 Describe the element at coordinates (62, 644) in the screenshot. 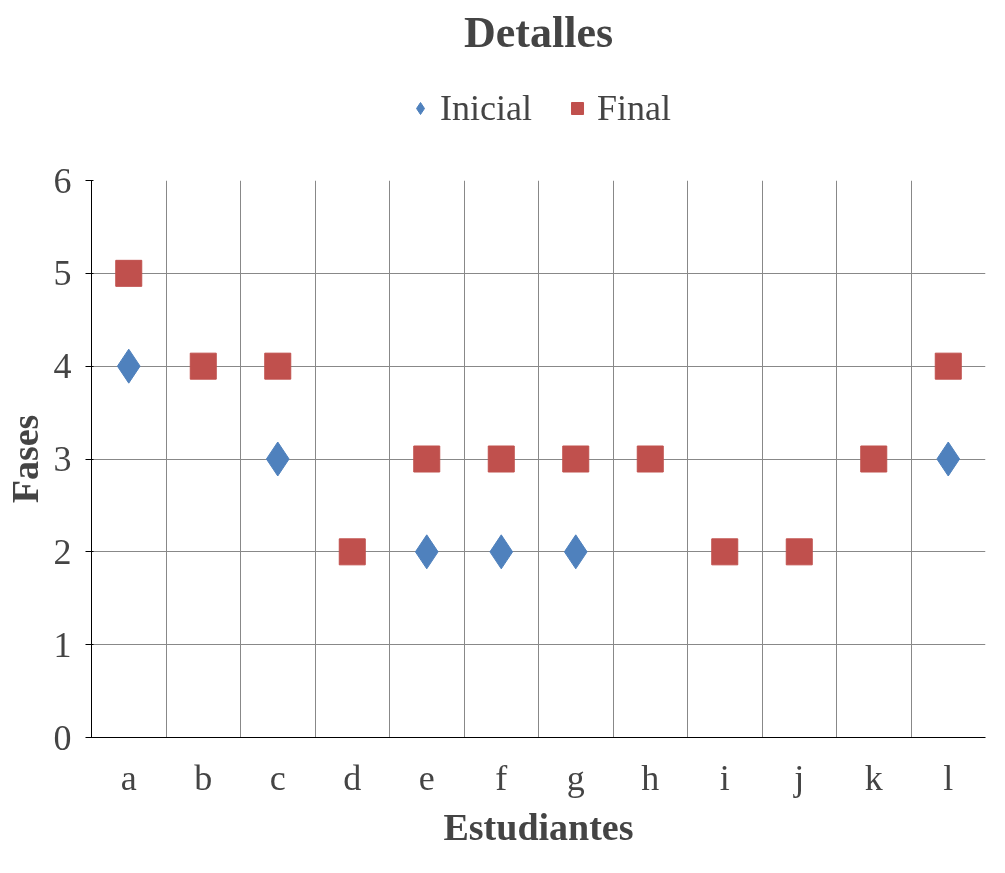

I see `y-tick-label: 1` at that location.